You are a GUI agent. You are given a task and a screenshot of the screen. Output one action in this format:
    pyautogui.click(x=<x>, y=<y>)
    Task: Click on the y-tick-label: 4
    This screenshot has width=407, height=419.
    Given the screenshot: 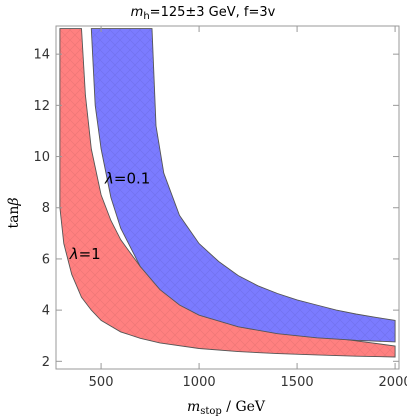 What is the action you would take?
    pyautogui.click(x=46, y=311)
    